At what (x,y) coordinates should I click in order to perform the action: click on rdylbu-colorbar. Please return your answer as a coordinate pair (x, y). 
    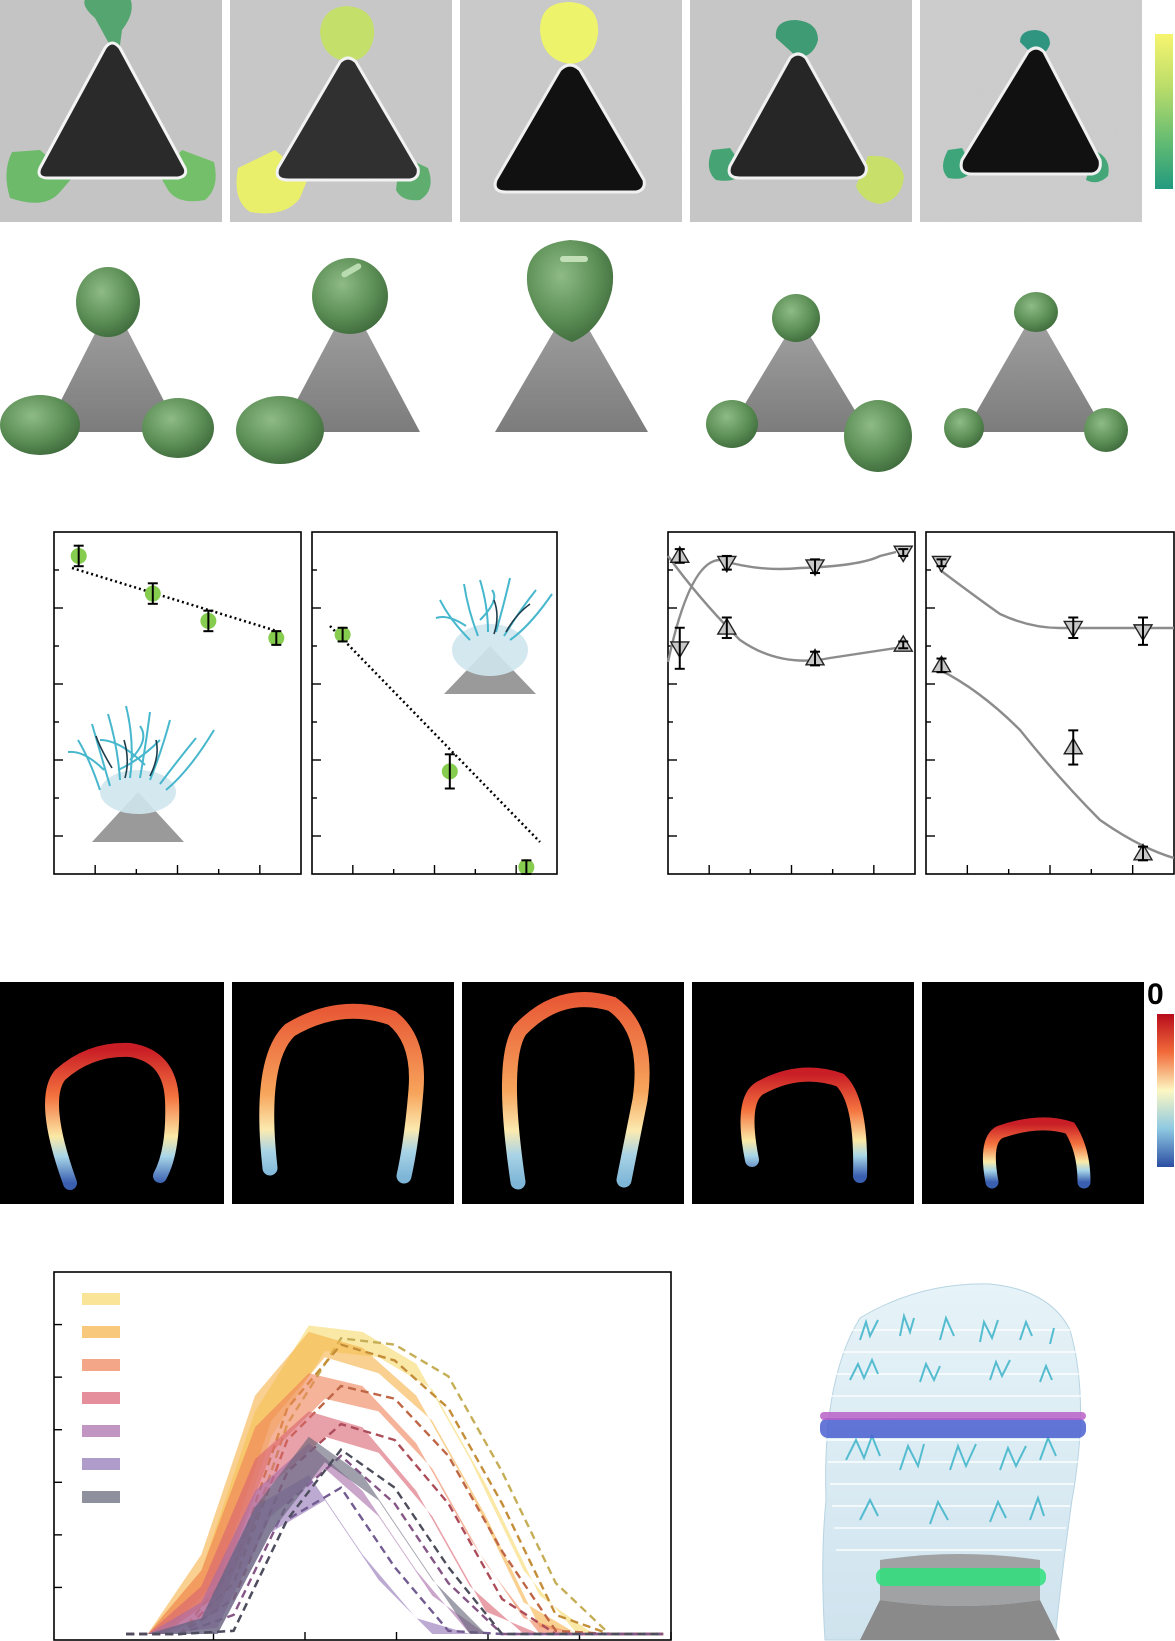
    Looking at the image, I should click on (1165, 1090).